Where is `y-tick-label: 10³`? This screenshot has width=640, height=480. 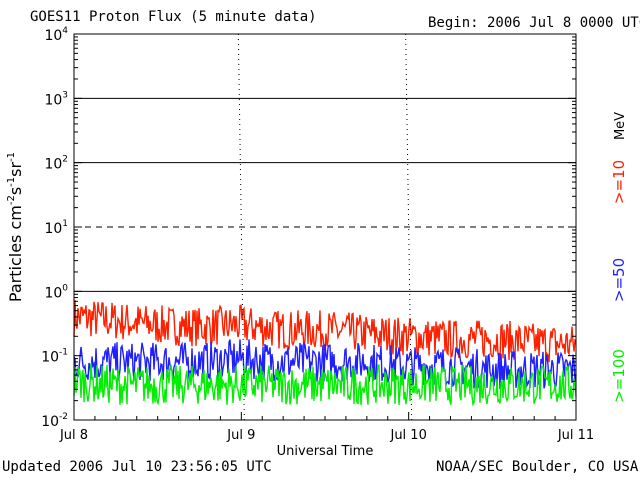
y-tick-label: 10³ is located at coordinates (56, 99).